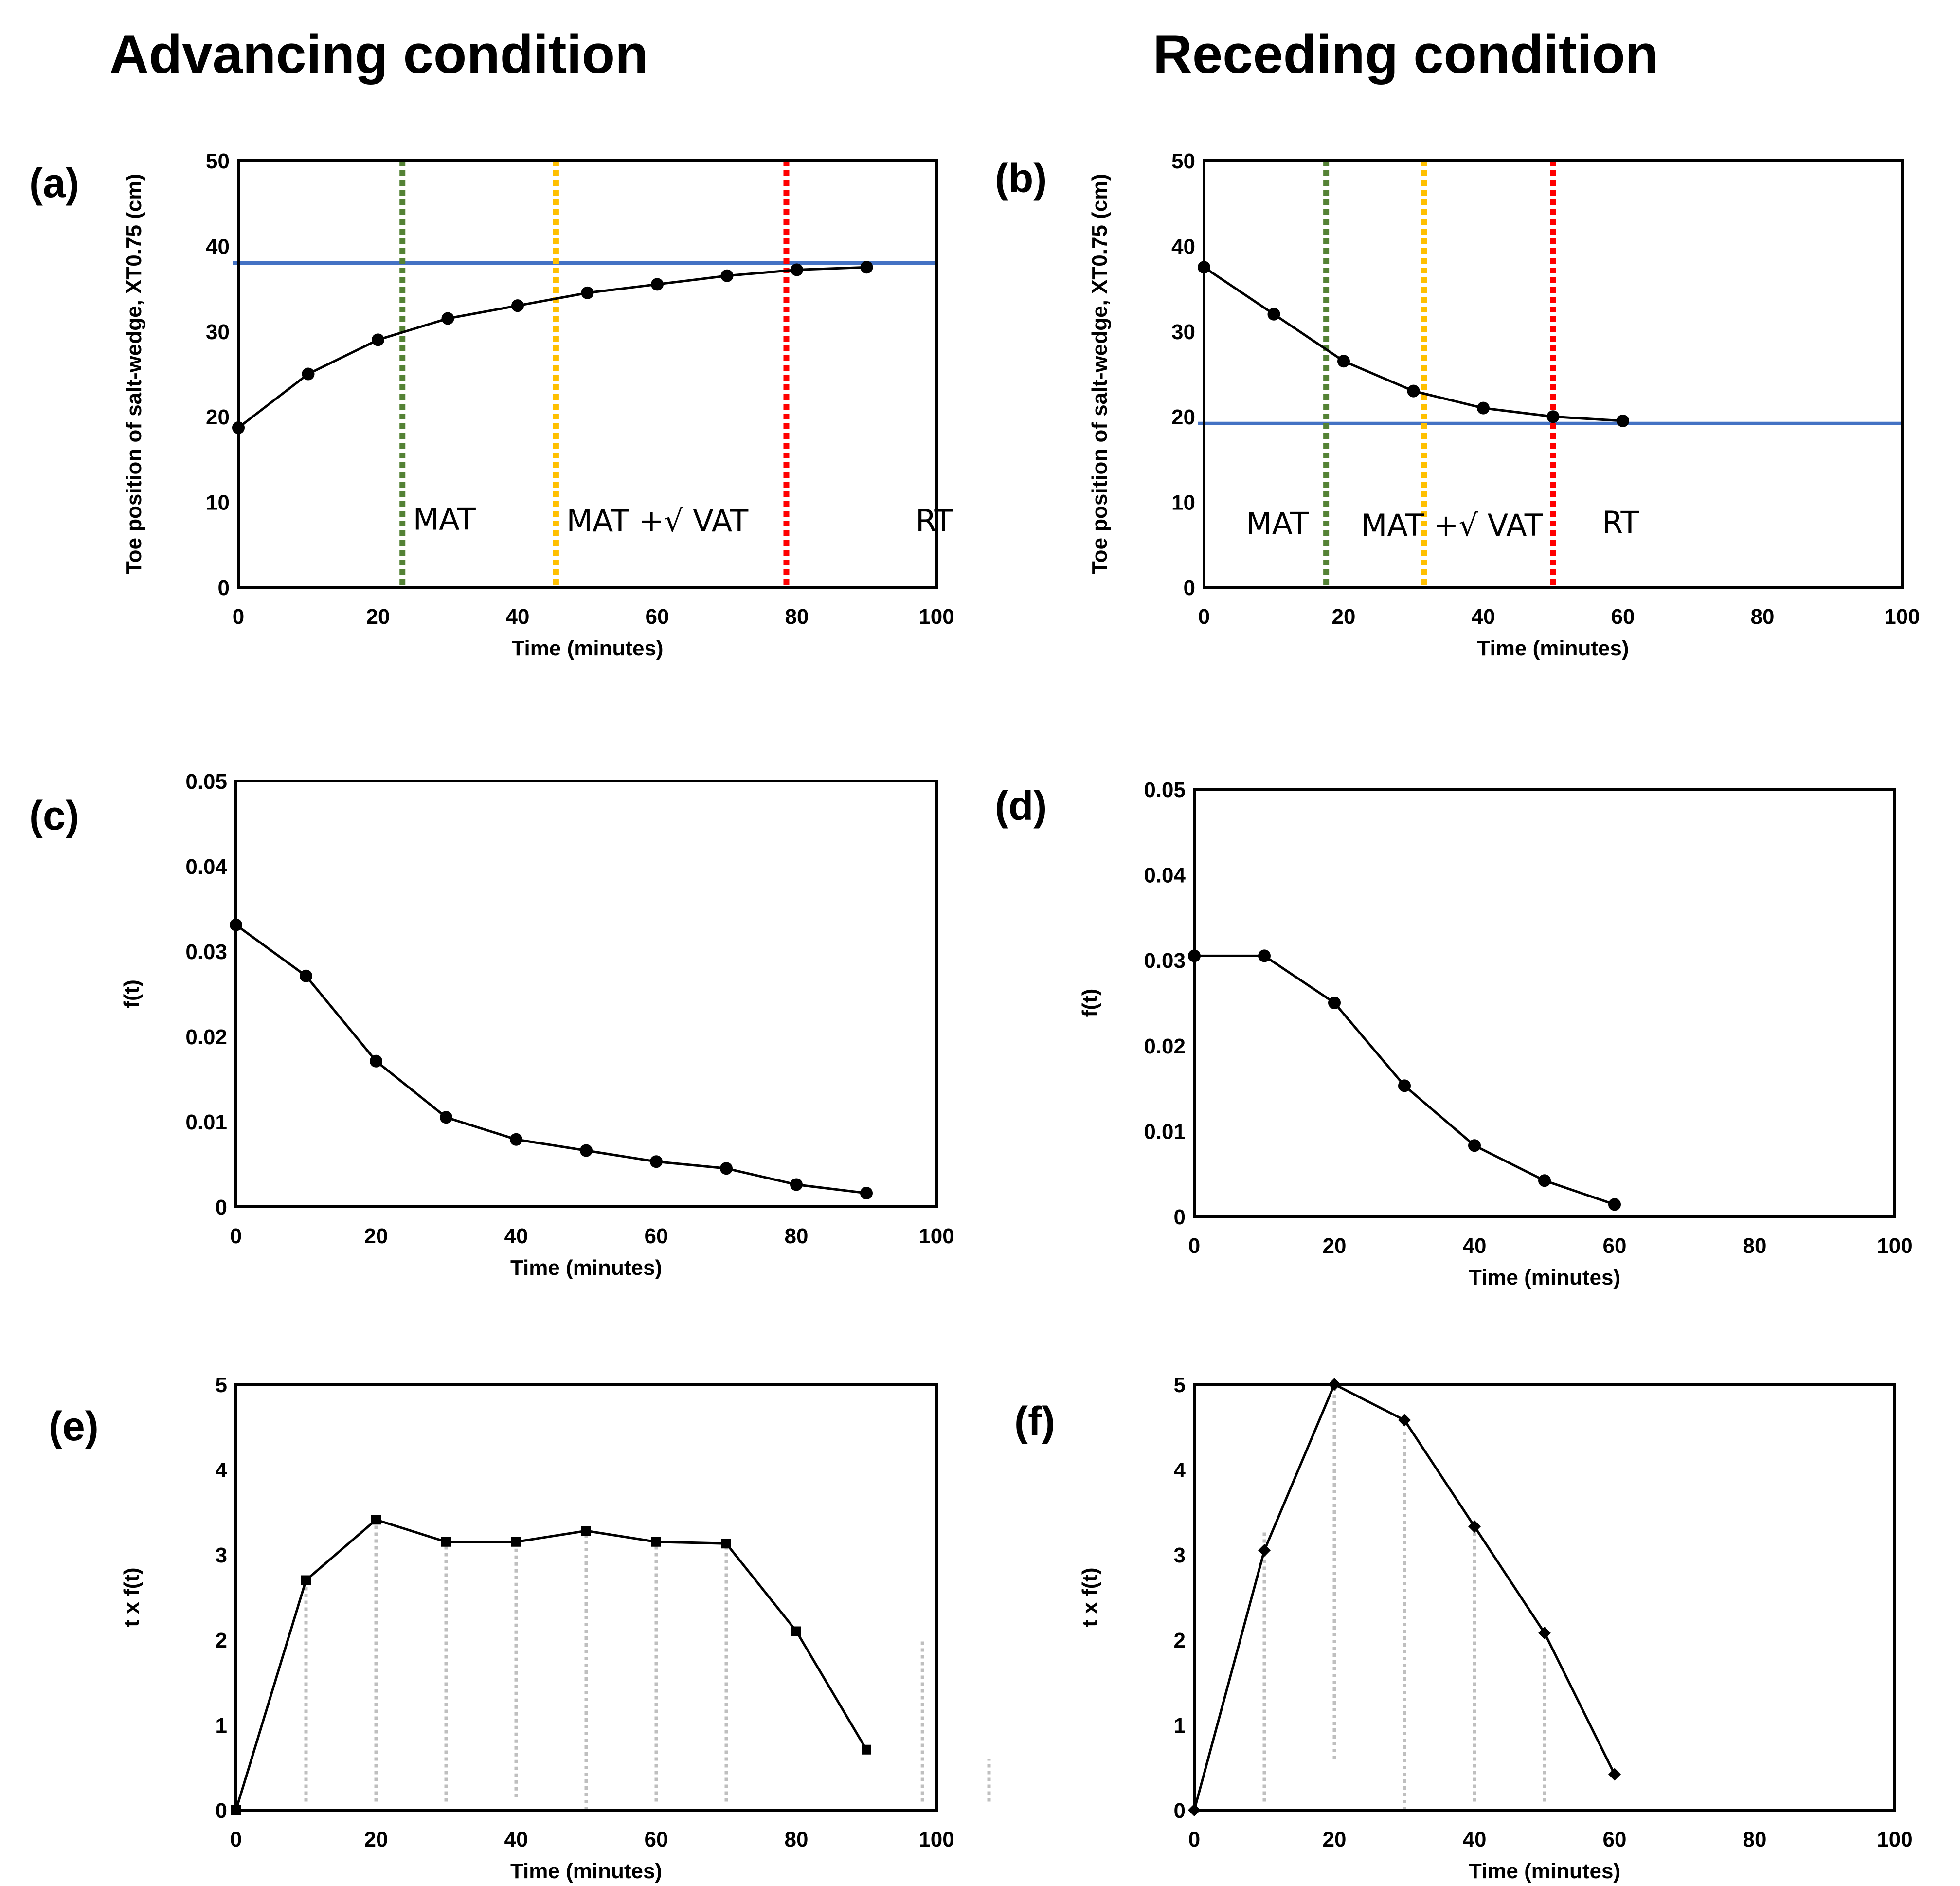  Describe the element at coordinates (378, 54) in the screenshot. I see `left-column-title: Advancing condition` at that location.